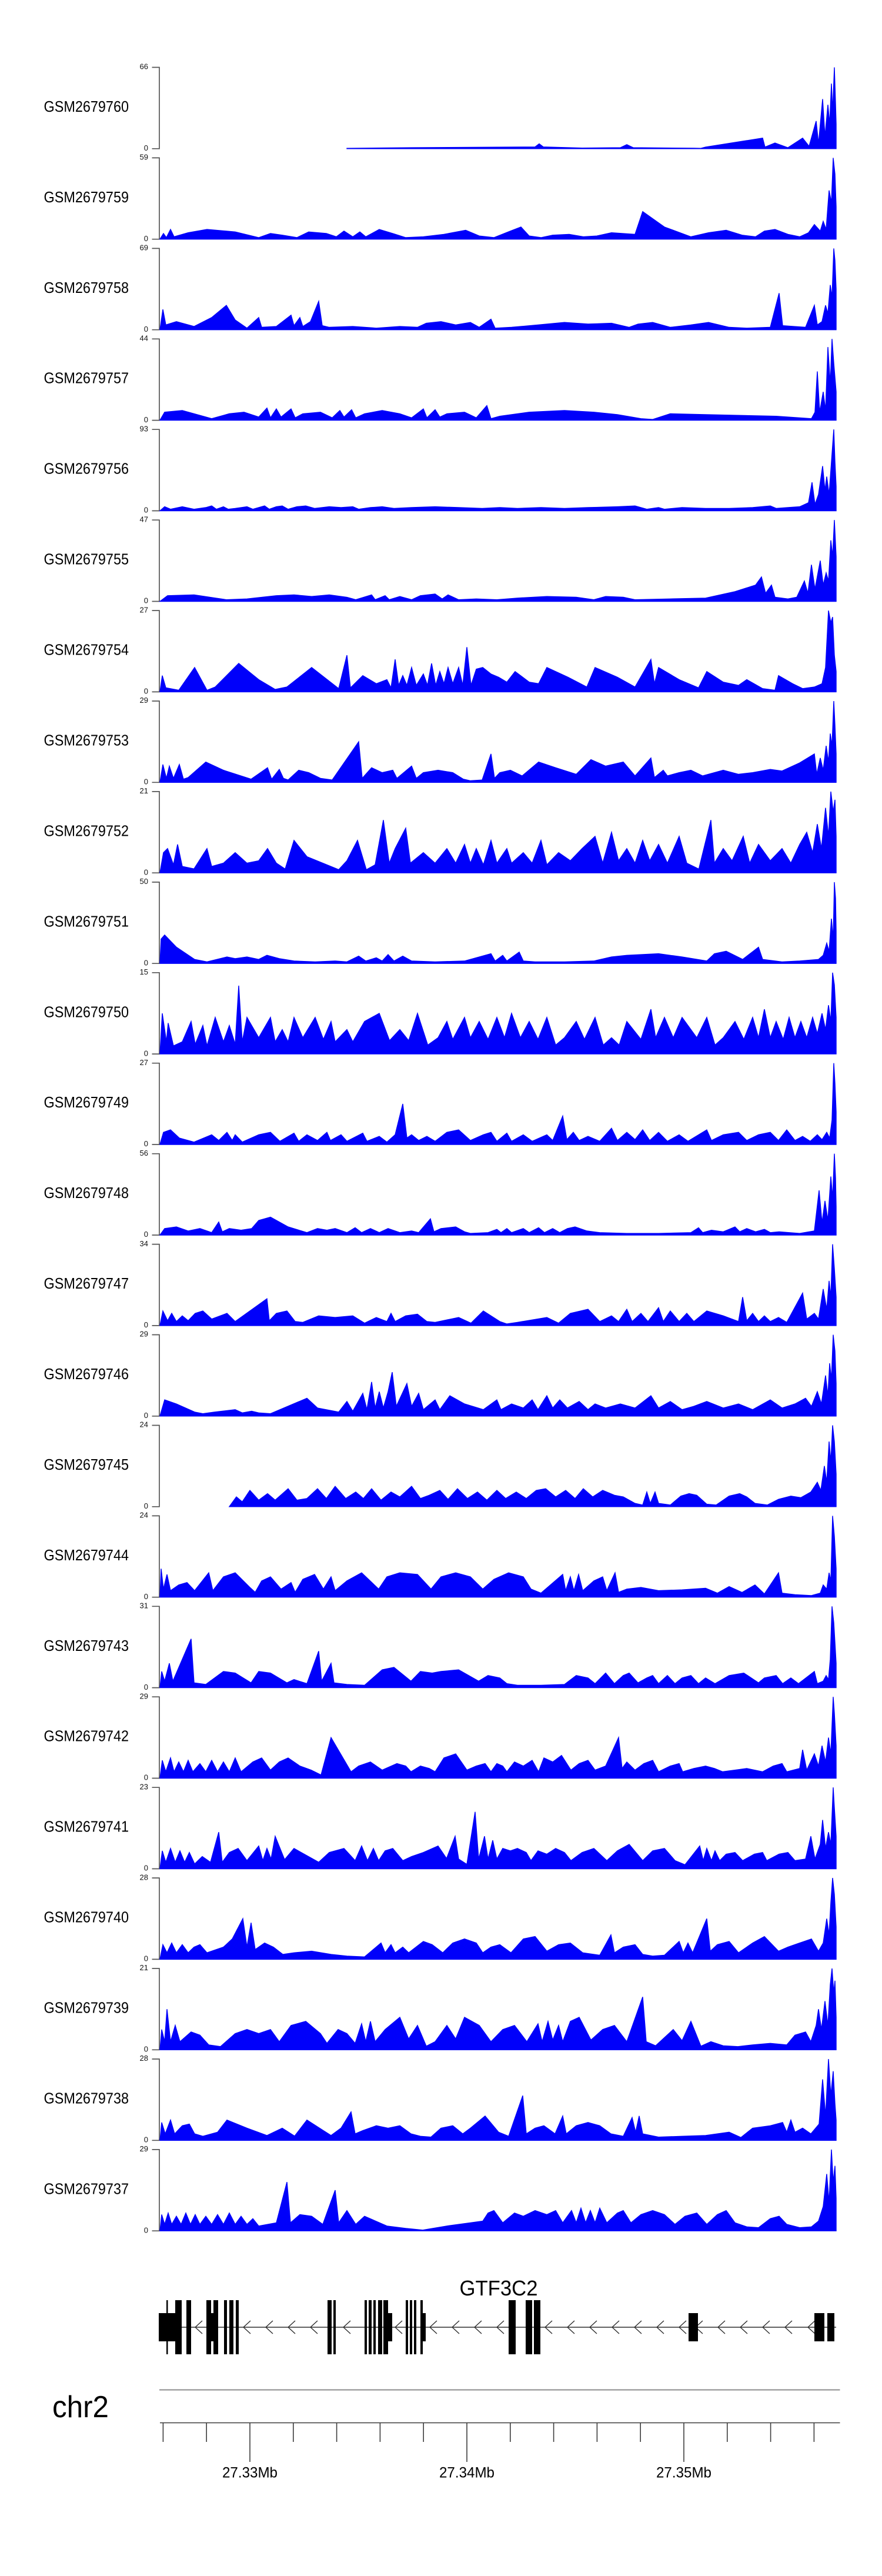  Describe the element at coordinates (144, 1786) in the screenshot. I see `svg-text: 23` at that location.